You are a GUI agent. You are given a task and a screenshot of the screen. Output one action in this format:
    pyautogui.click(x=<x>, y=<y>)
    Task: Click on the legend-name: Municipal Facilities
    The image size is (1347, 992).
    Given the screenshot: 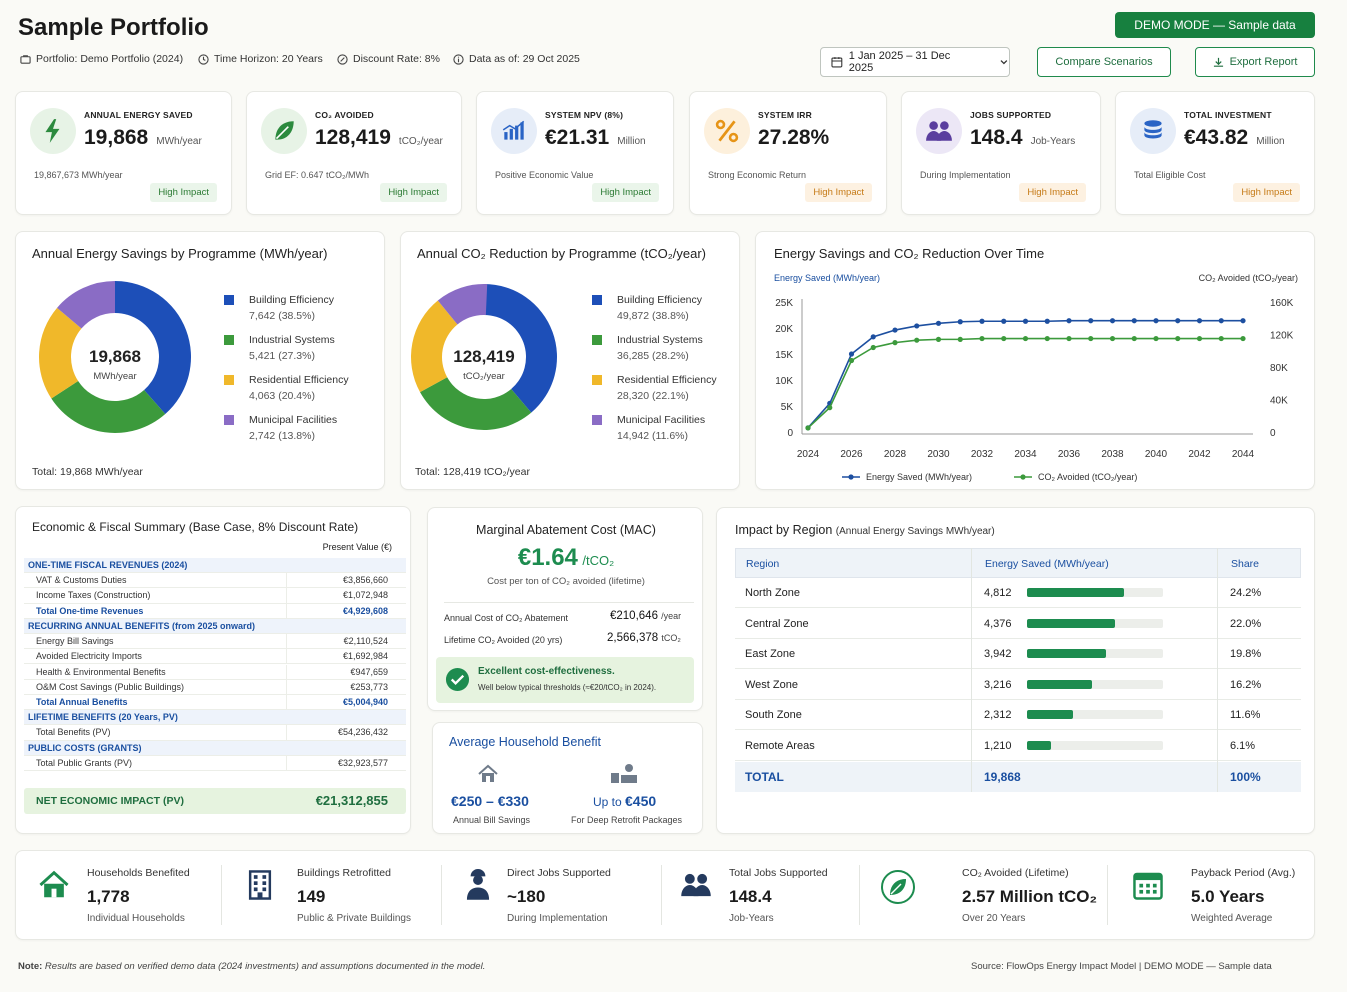 What is the action you would take?
    pyautogui.click(x=293, y=420)
    